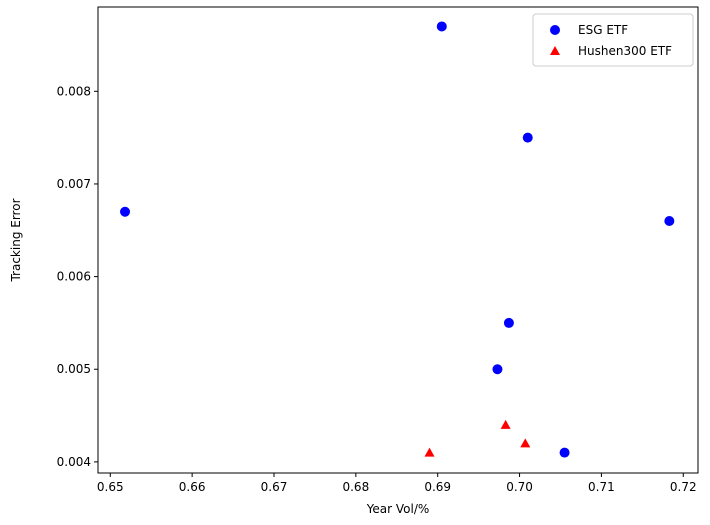 Image resolution: width=710 pixels, height=525 pixels. I want to click on x-tick-label: 0.70, so click(519, 487).